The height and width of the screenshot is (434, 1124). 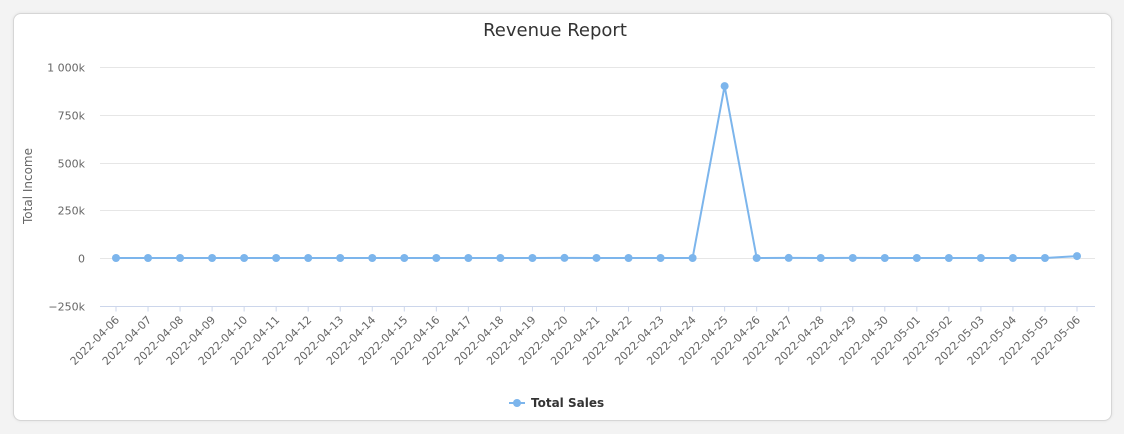 I want to click on legend-label: Total Sales, so click(x=567, y=403).